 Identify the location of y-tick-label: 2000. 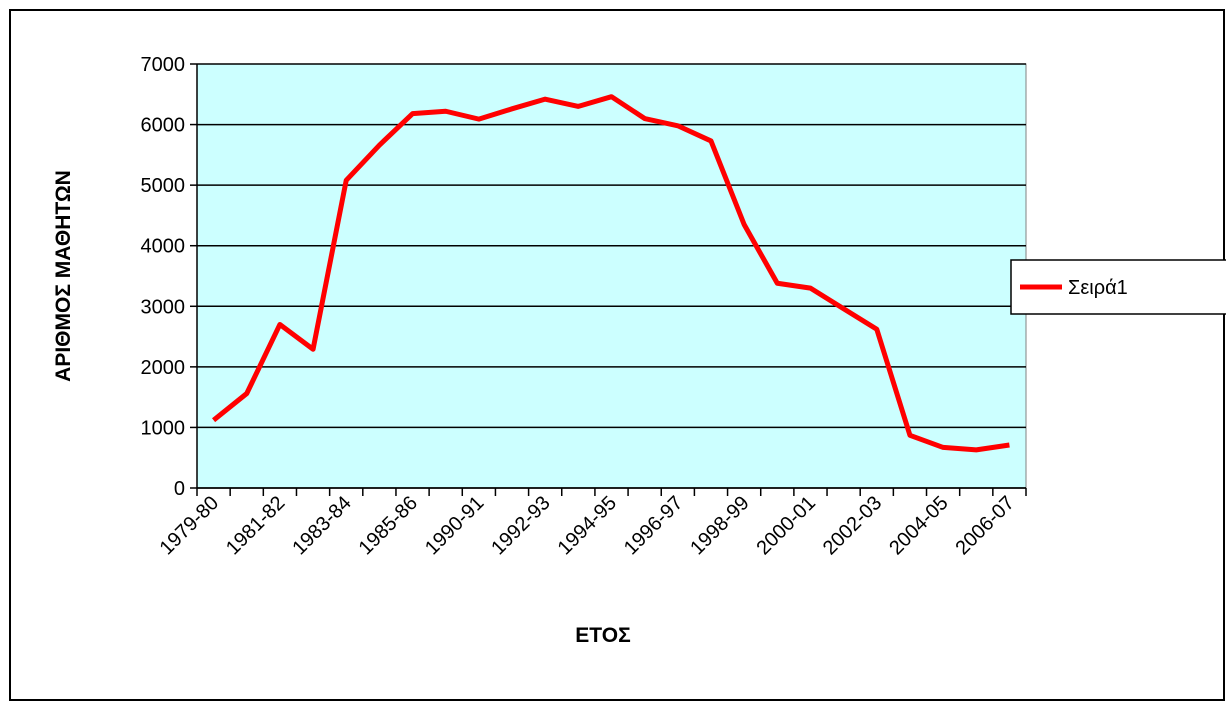
(163, 368).